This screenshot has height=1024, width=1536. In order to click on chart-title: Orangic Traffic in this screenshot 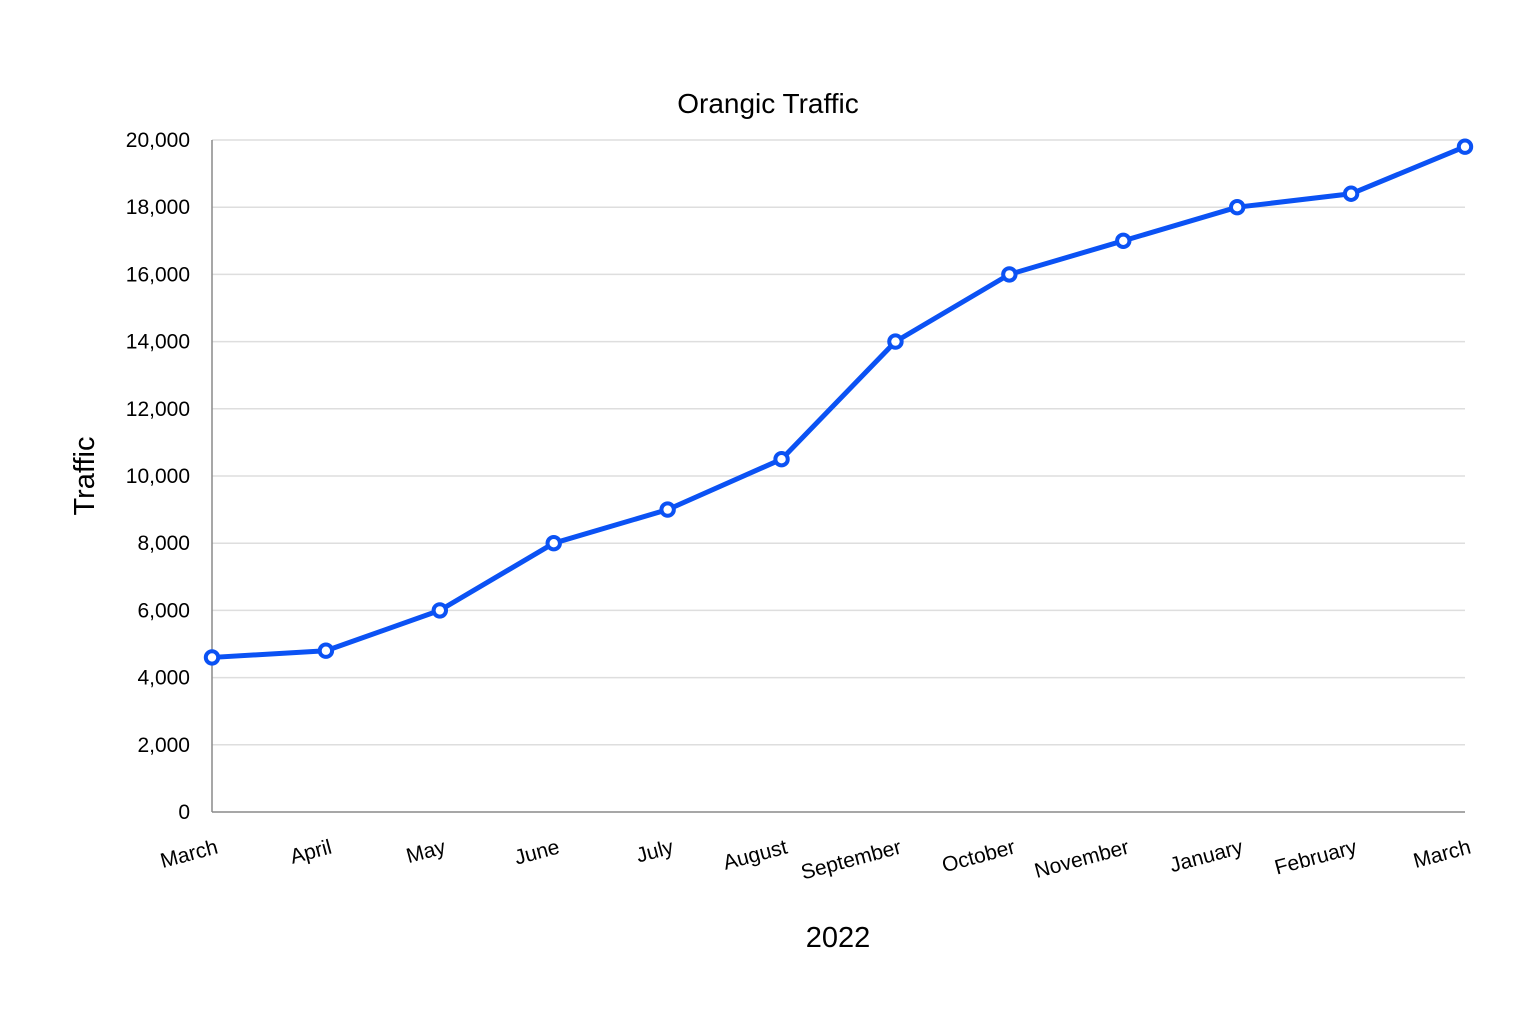, I will do `click(768, 103)`.